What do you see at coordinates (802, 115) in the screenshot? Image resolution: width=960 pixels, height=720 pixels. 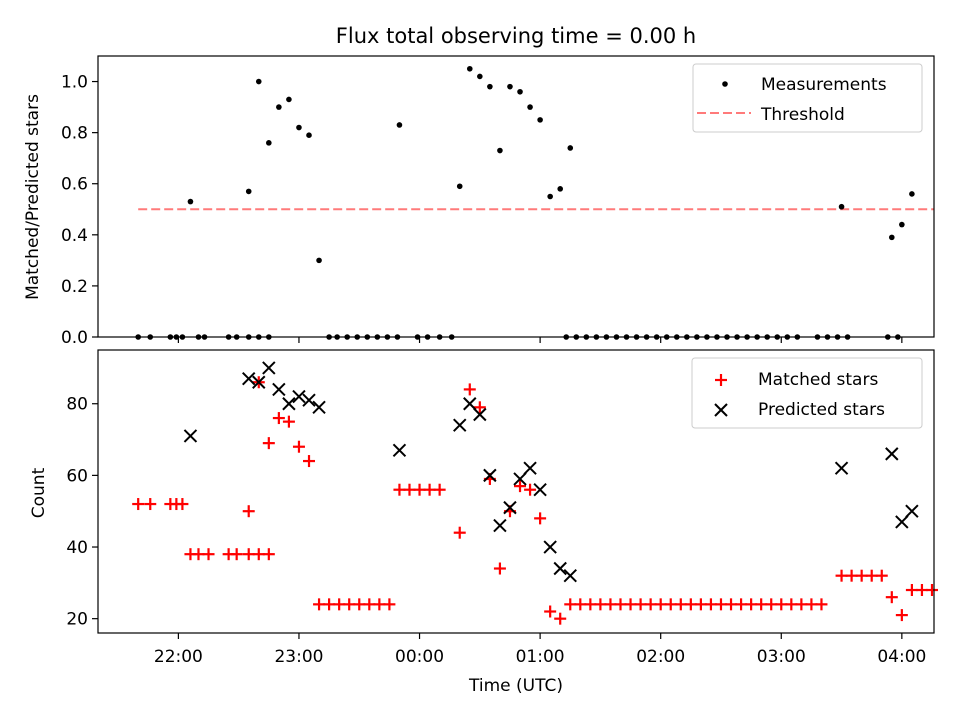 I see `threshold-legend-label: Threshold` at bounding box center [802, 115].